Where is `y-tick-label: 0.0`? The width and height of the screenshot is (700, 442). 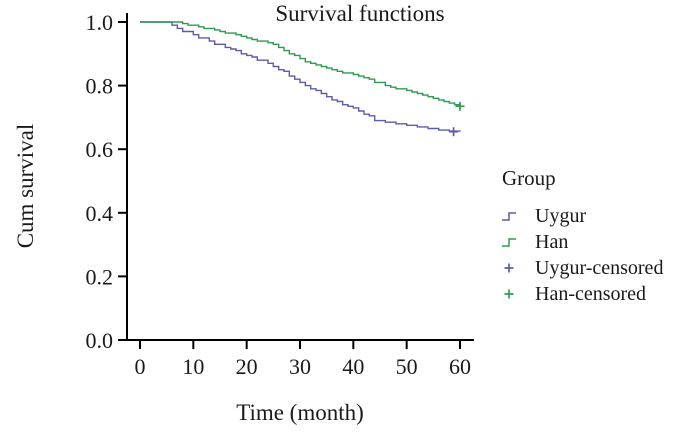
y-tick-label: 0.0 is located at coordinates (100, 340).